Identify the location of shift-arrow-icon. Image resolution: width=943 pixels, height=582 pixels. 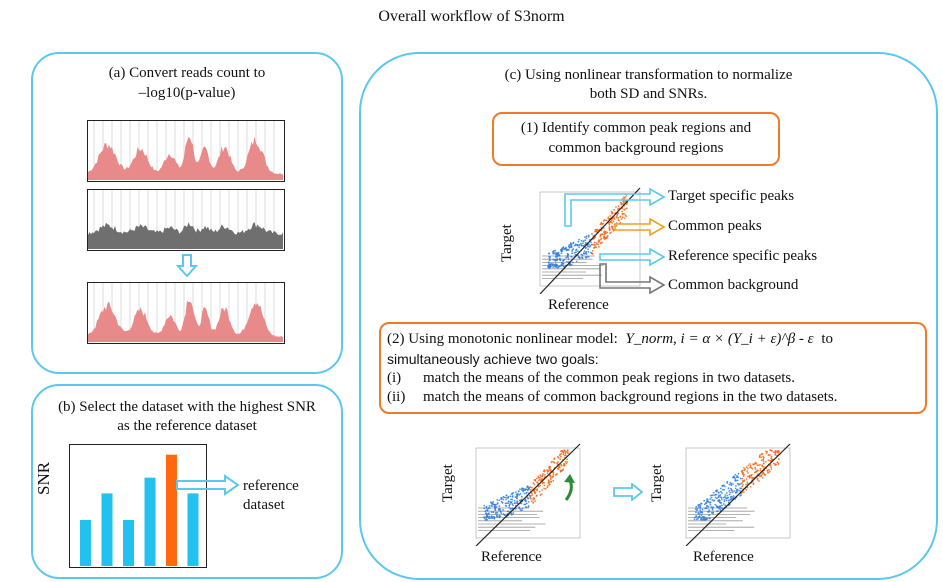
(568, 490).